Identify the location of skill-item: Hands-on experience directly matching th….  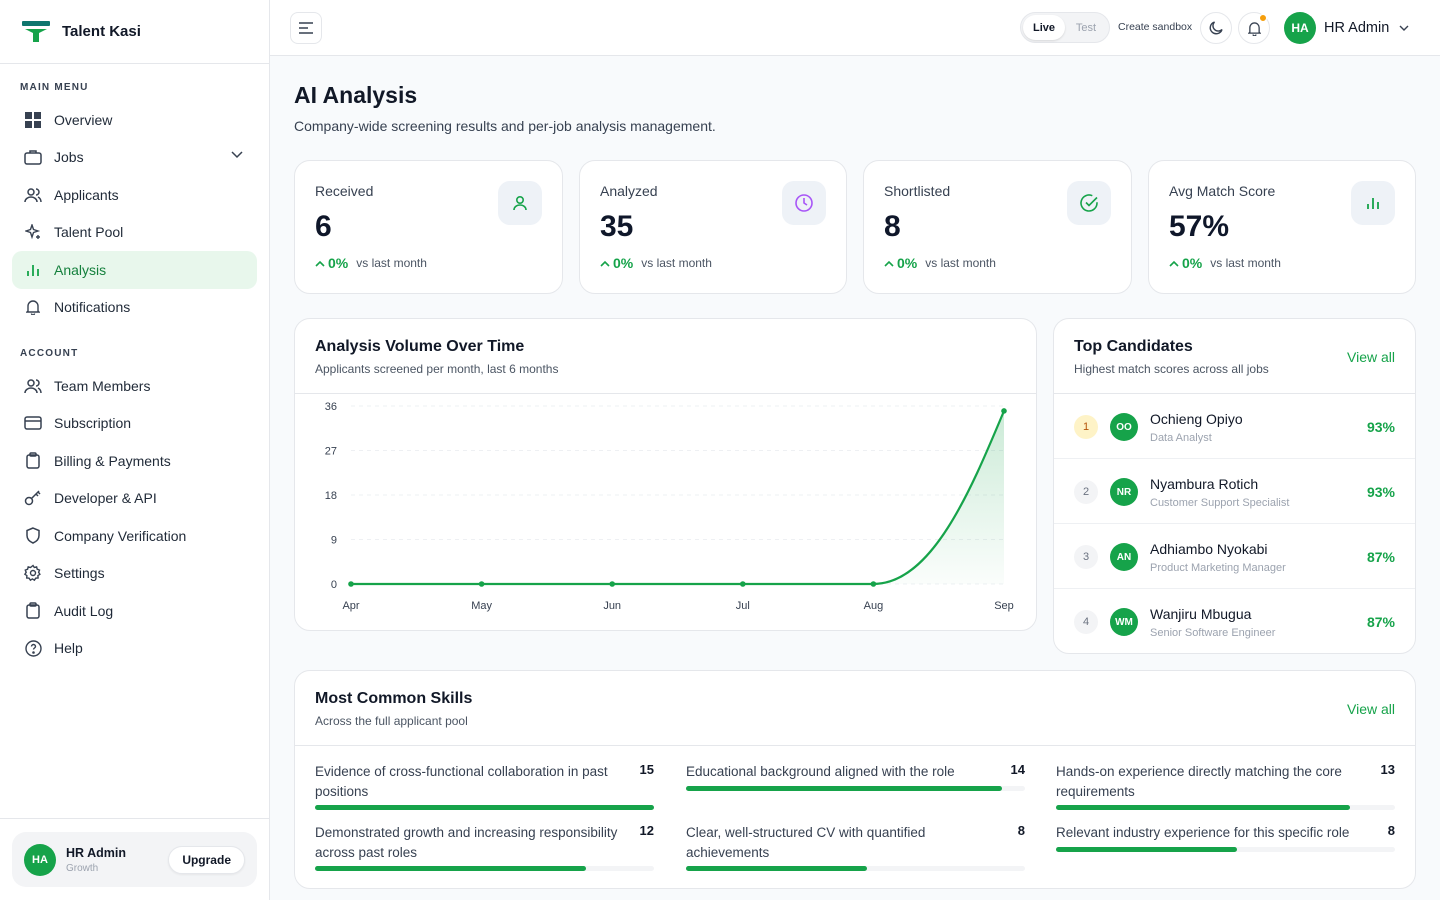
(1225, 786).